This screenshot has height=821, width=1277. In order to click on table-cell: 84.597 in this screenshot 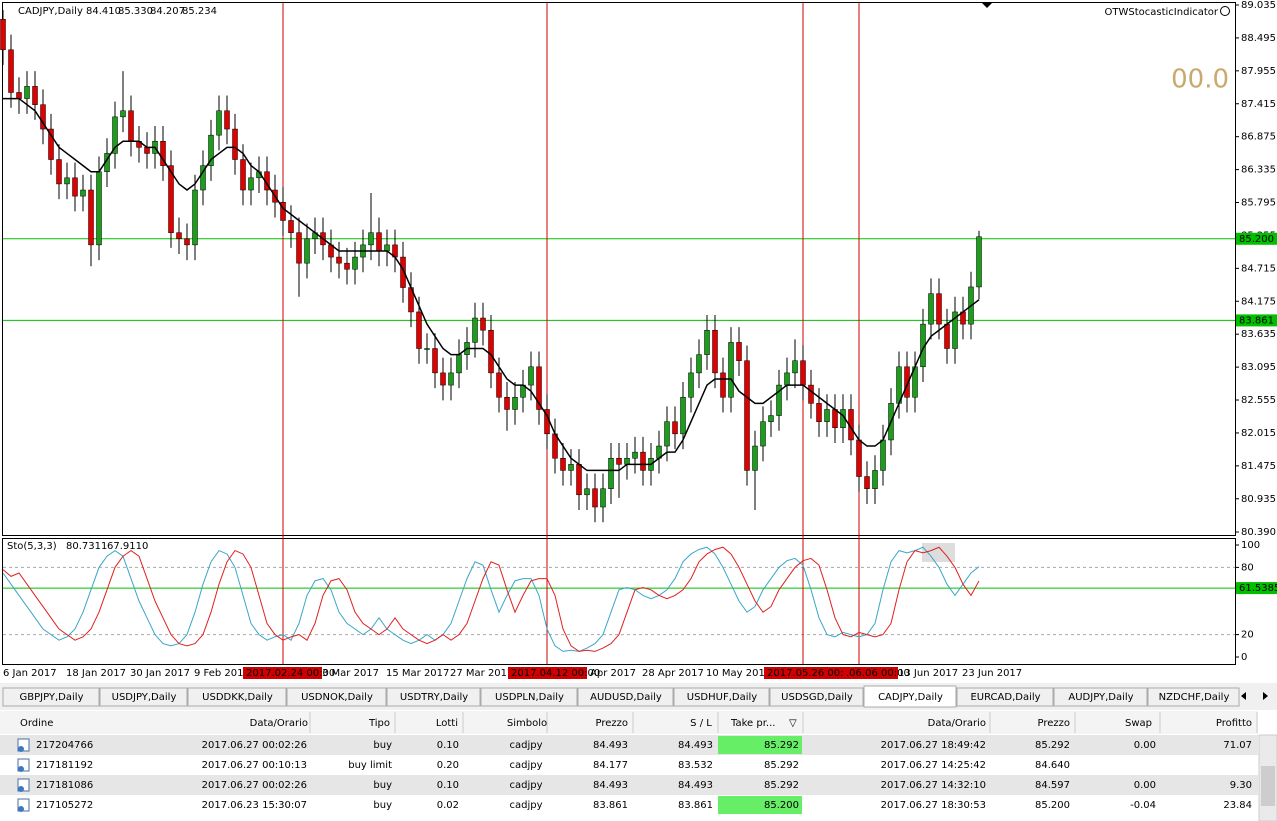, I will do `click(1052, 785)`.